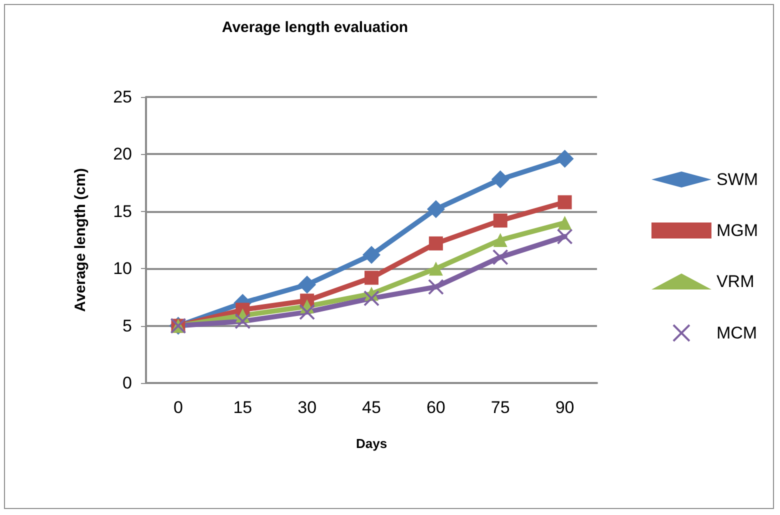 The width and height of the screenshot is (780, 515). Describe the element at coordinates (500, 407) in the screenshot. I see `x-tick-label: 75` at that location.